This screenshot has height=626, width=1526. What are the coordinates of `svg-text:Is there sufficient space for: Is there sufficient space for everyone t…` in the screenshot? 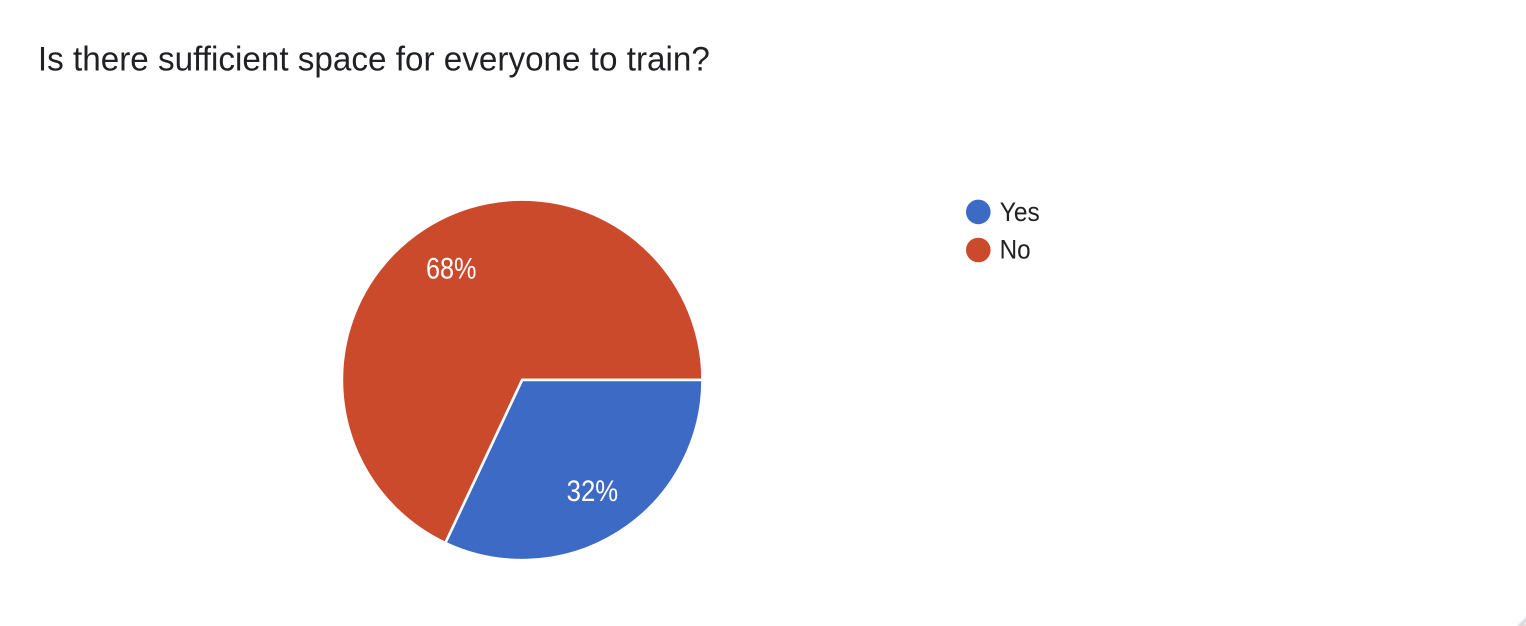 It's located at (374, 59).